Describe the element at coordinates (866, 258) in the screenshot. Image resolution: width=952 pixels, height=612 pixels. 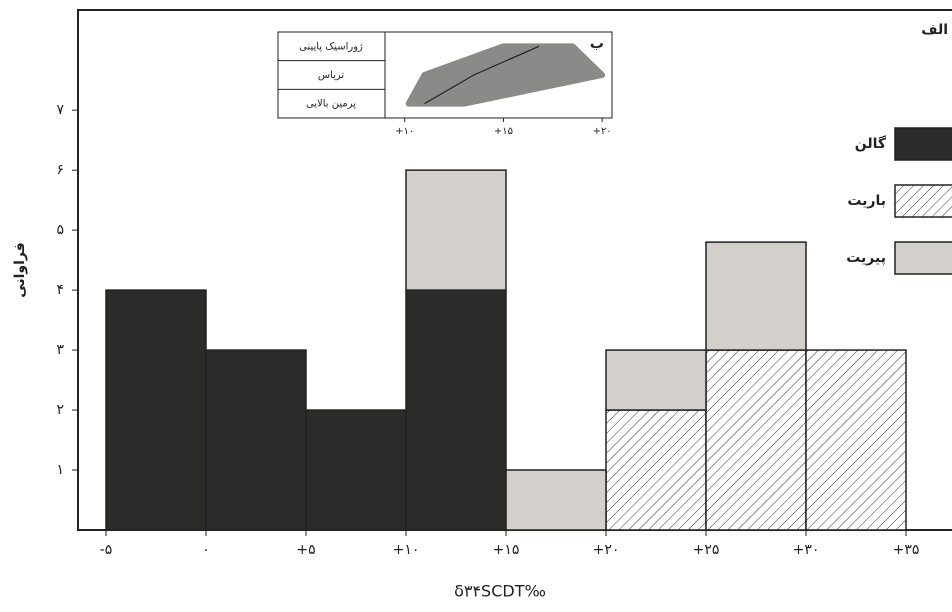
I see `legend-label: پیریت` at that location.